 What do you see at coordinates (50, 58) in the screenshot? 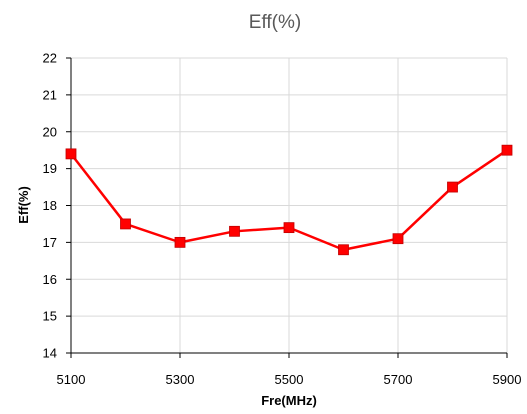
I see `y-tick-label: 22` at bounding box center [50, 58].